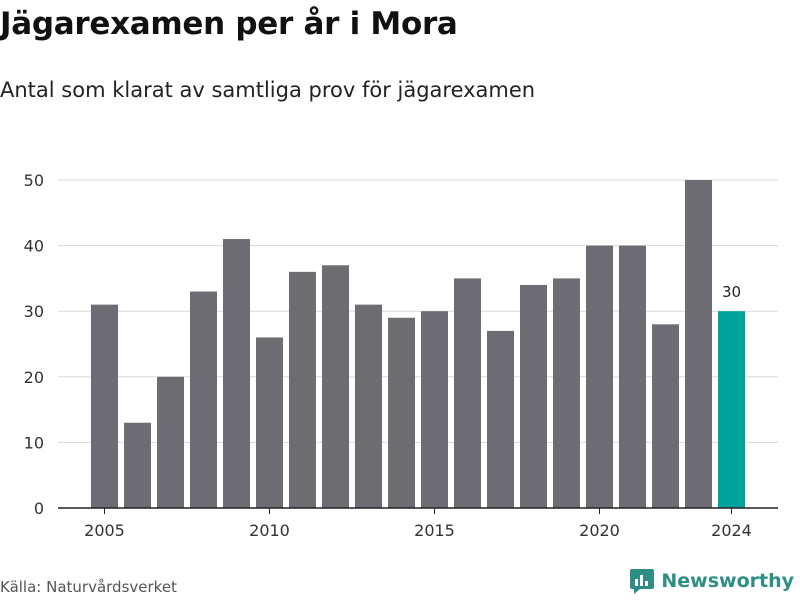 This screenshot has height=600, width=800. What do you see at coordinates (599, 376) in the screenshot?
I see `bar-2020` at bounding box center [599, 376].